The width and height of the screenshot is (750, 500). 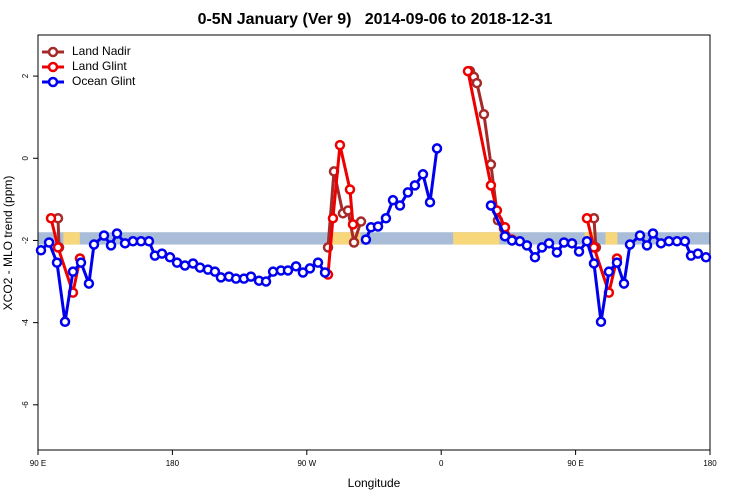 I want to click on y-tick-label: -2, so click(x=25, y=240).